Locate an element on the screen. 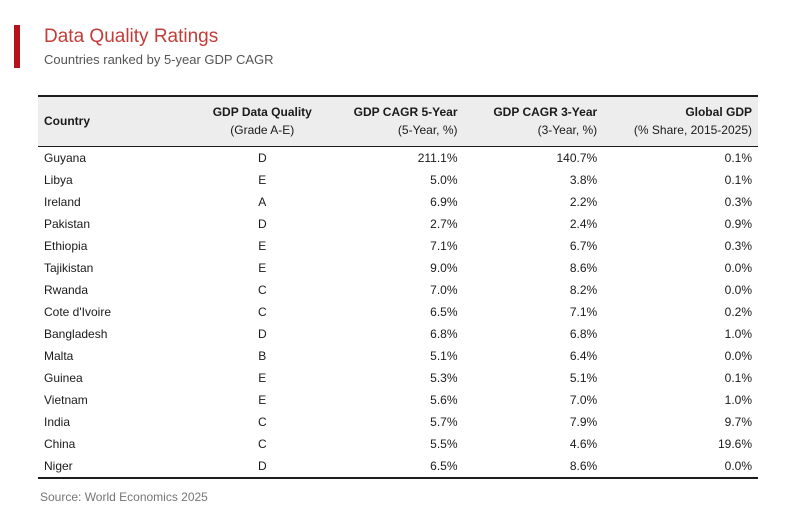  cell-cagr-5yr: 2.7% is located at coordinates (444, 223).